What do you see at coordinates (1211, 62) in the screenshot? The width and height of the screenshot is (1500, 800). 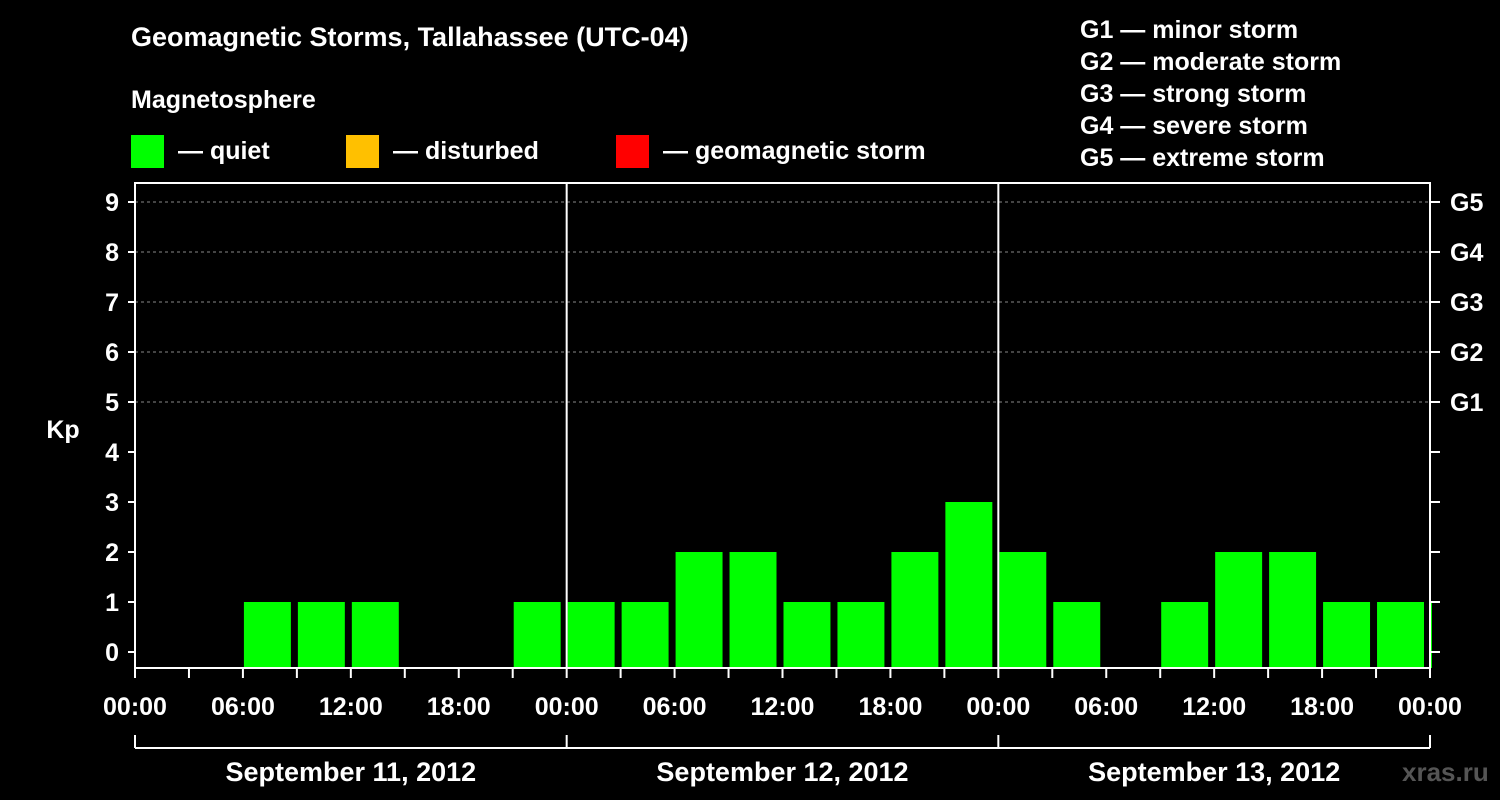 I see `storm-scale-g2: G2 — moderate storm` at bounding box center [1211, 62].